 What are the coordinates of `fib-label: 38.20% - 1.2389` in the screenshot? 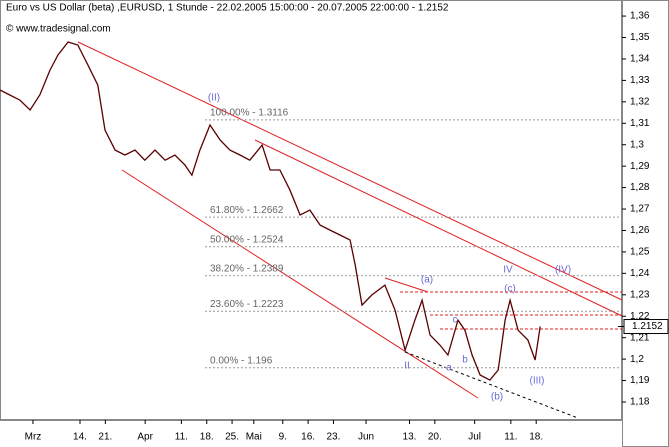 It's located at (247, 268).